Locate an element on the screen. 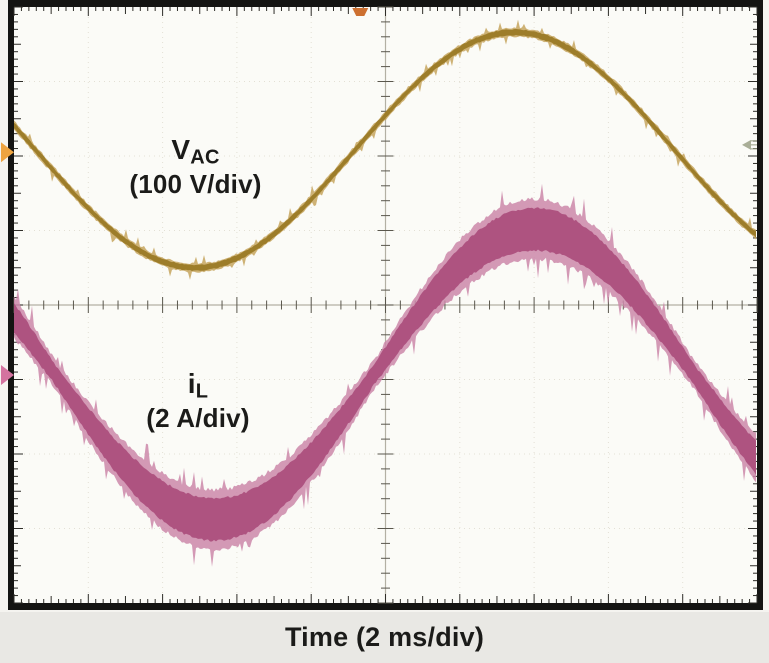 Image resolution: width=769 pixels, height=663 pixels. vac-symbol: VAC is located at coordinates (195, 151).